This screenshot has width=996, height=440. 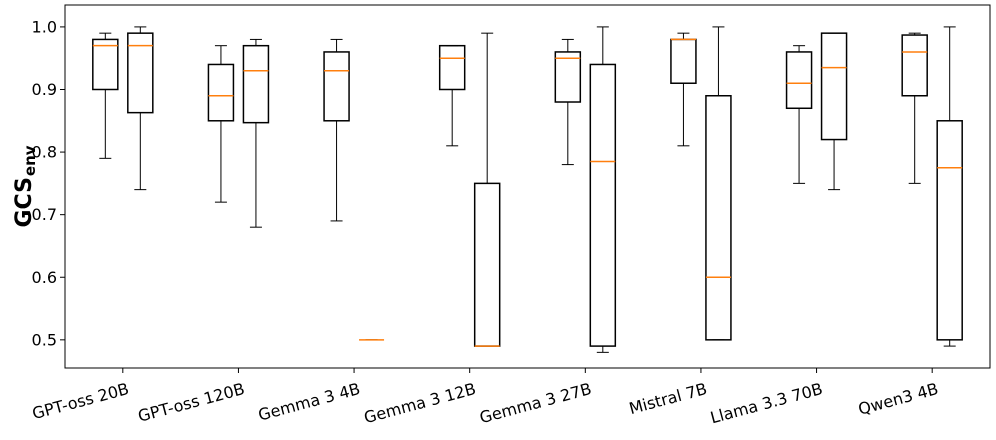 What do you see at coordinates (44, 214) in the screenshot?
I see `y-tick-label: 0.7` at bounding box center [44, 214].